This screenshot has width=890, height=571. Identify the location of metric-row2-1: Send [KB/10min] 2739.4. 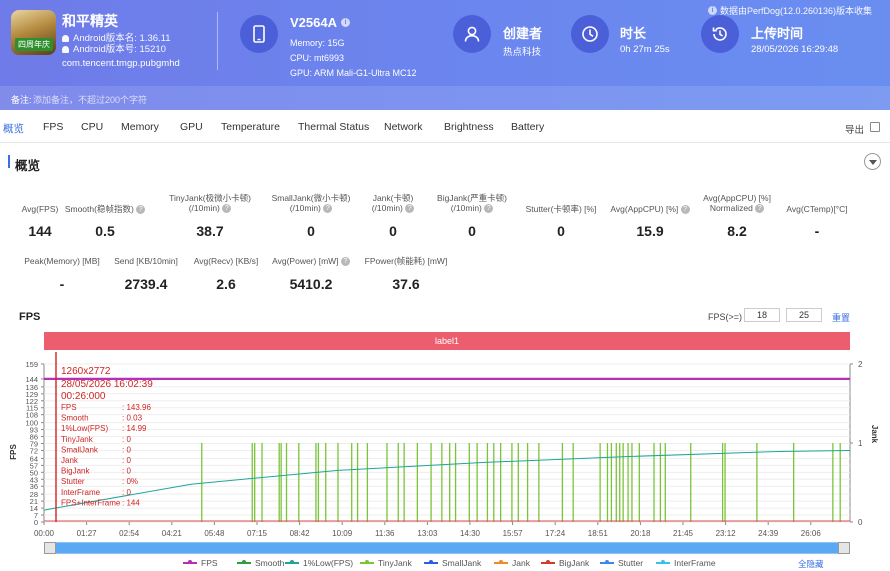
(146, 274).